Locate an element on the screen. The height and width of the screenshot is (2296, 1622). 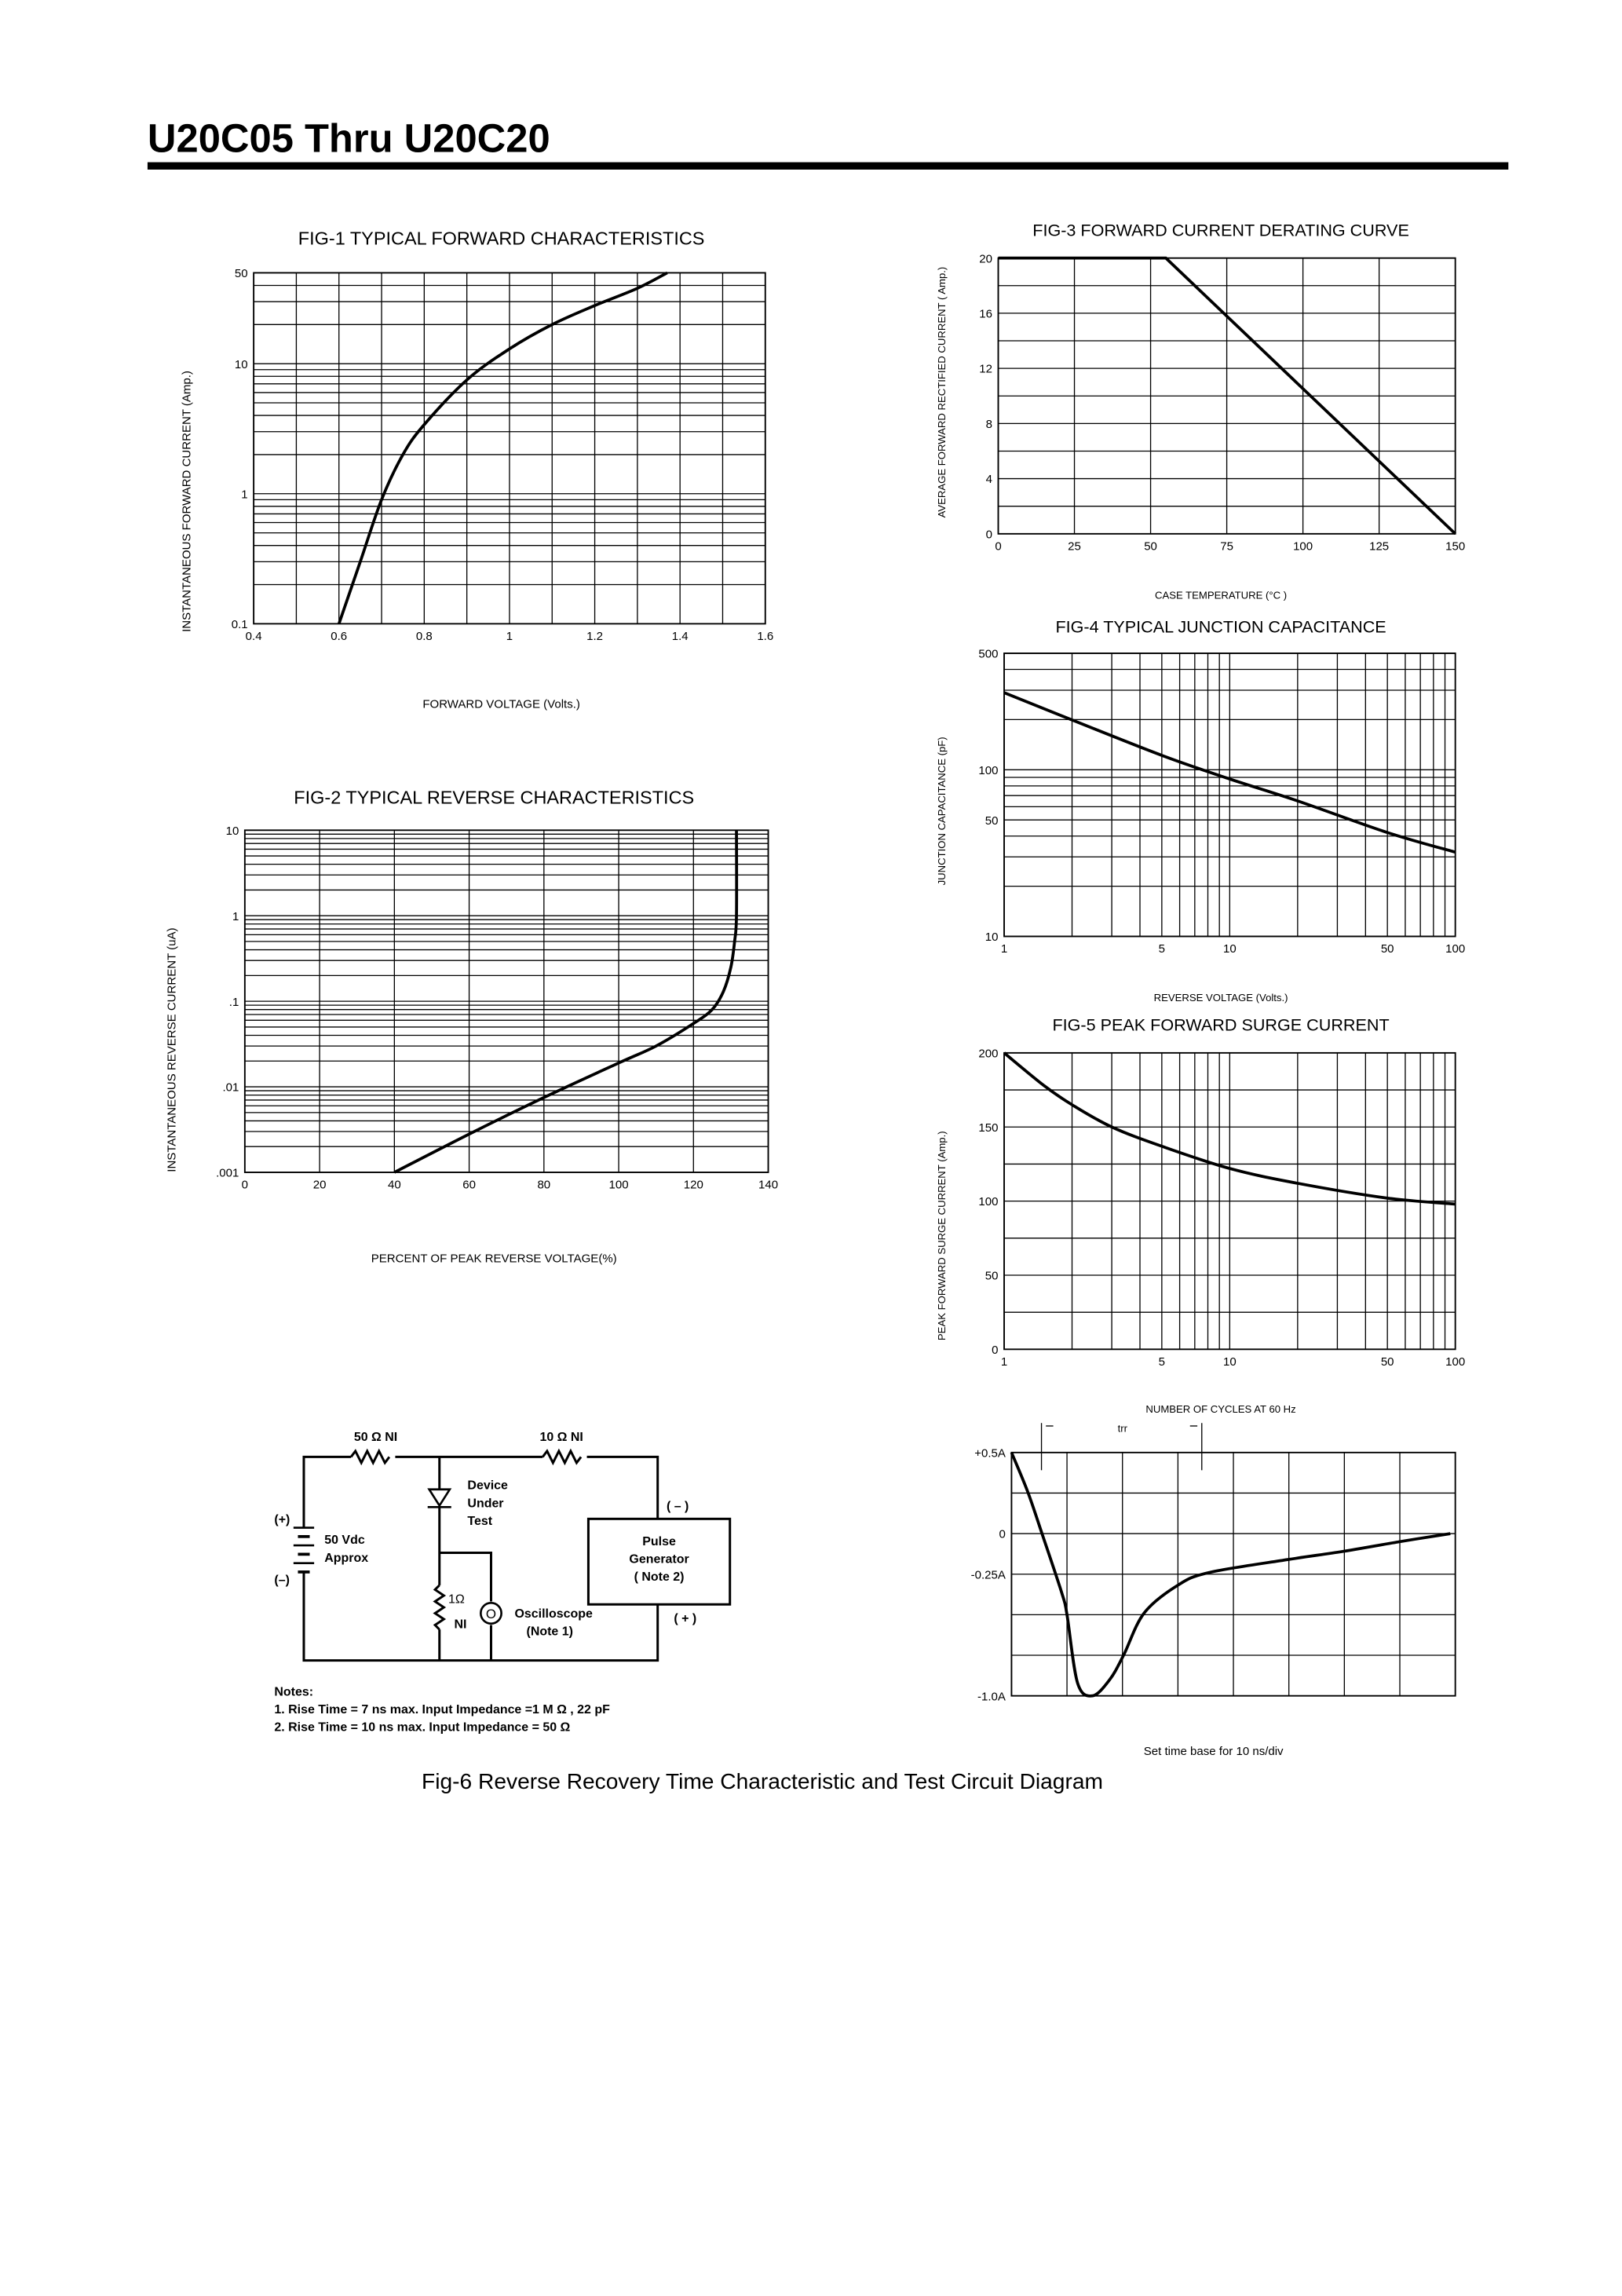
battery-label-1: 50 Vdc is located at coordinates (344, 1541).